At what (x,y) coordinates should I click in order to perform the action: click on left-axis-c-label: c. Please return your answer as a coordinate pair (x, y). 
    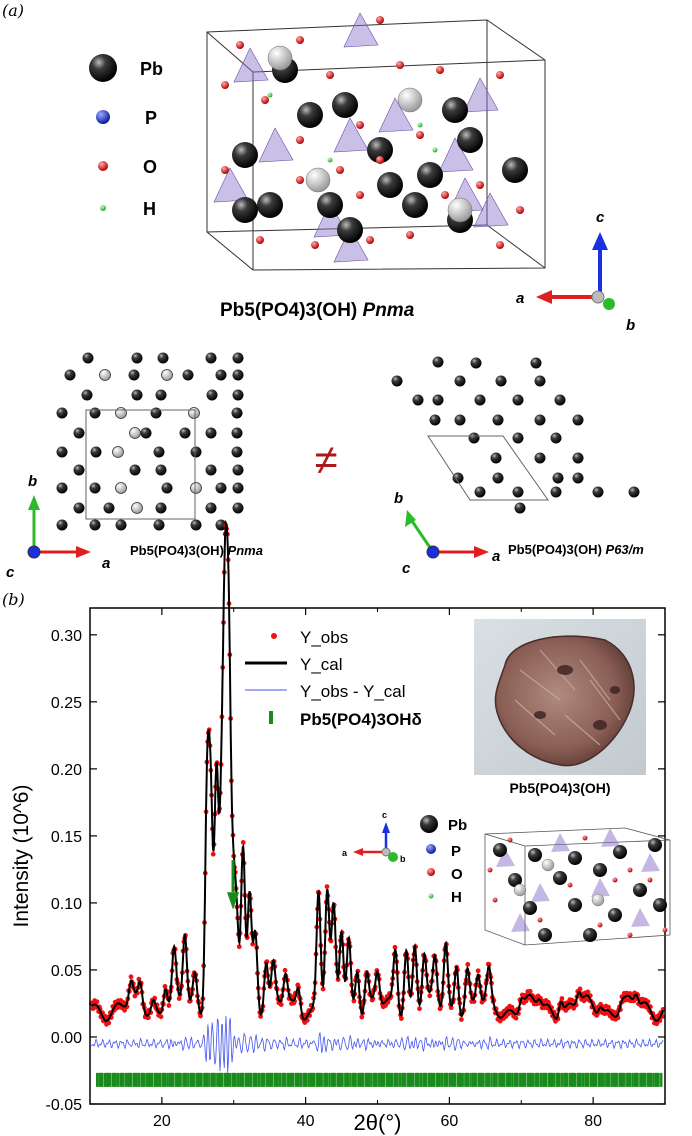
    Looking at the image, I should click on (10, 572).